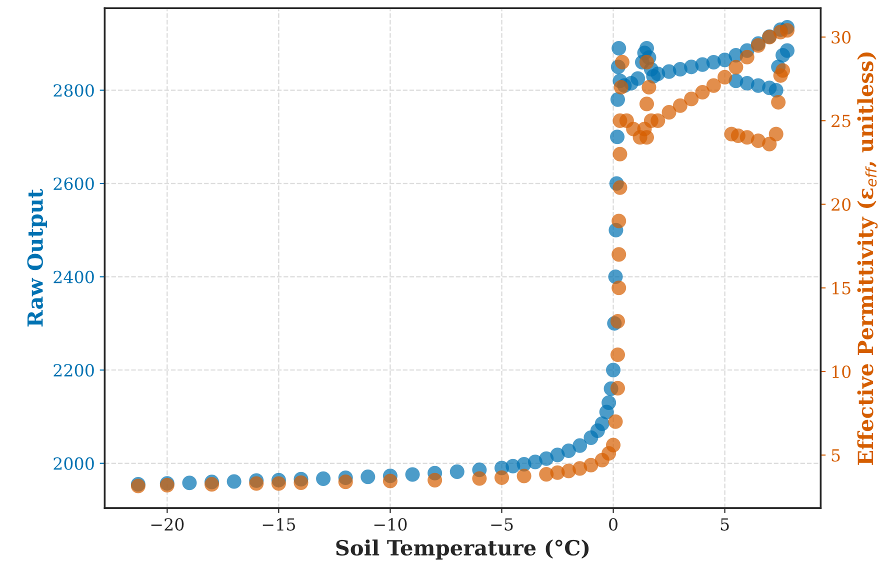 This screenshot has width=895, height=582. I want to click on y-tick-label: 2400, so click(74, 277).